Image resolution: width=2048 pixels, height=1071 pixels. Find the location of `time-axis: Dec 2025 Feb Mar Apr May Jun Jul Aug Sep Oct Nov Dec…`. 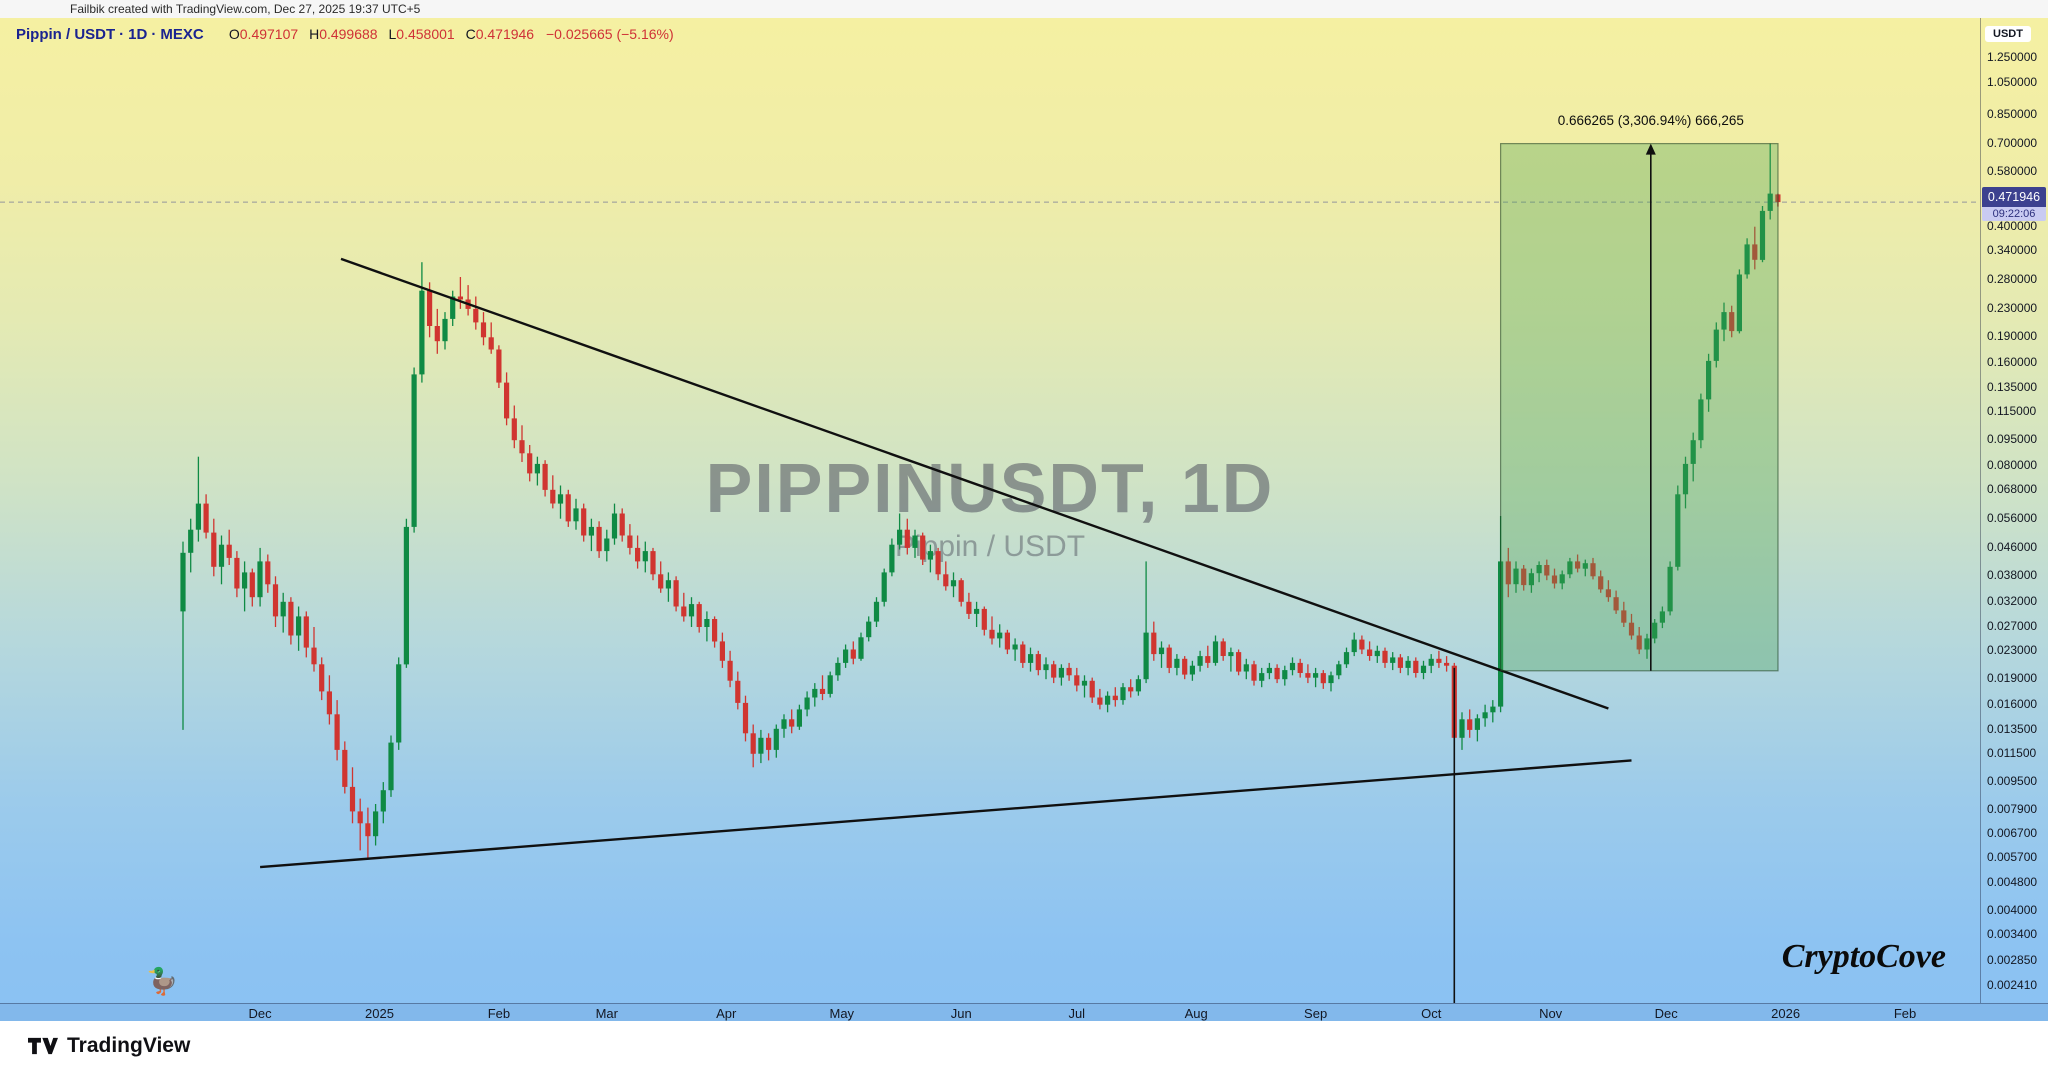

time-axis: Dec 2025 Feb Mar Apr May Jun Jul Aug Sep Oct Nov Dec… is located at coordinates (1024, 1012).